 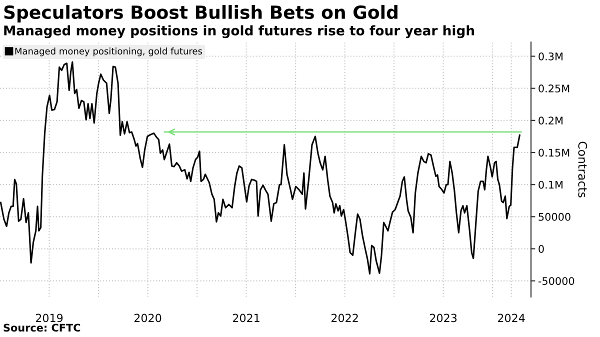 What do you see at coordinates (108, 52) in the screenshot?
I see `legend-label: Managed money positioning, gold futures` at bounding box center [108, 52].